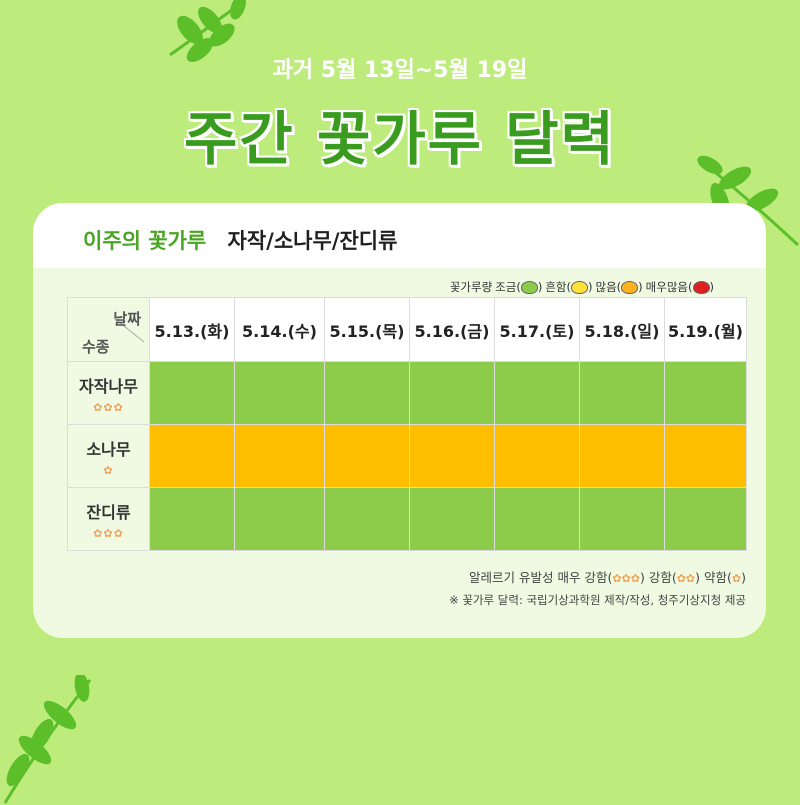 The image size is (800, 805). Describe the element at coordinates (679, 287) in the screenshot. I see `legend-item-very-high: 매우많음()` at that location.